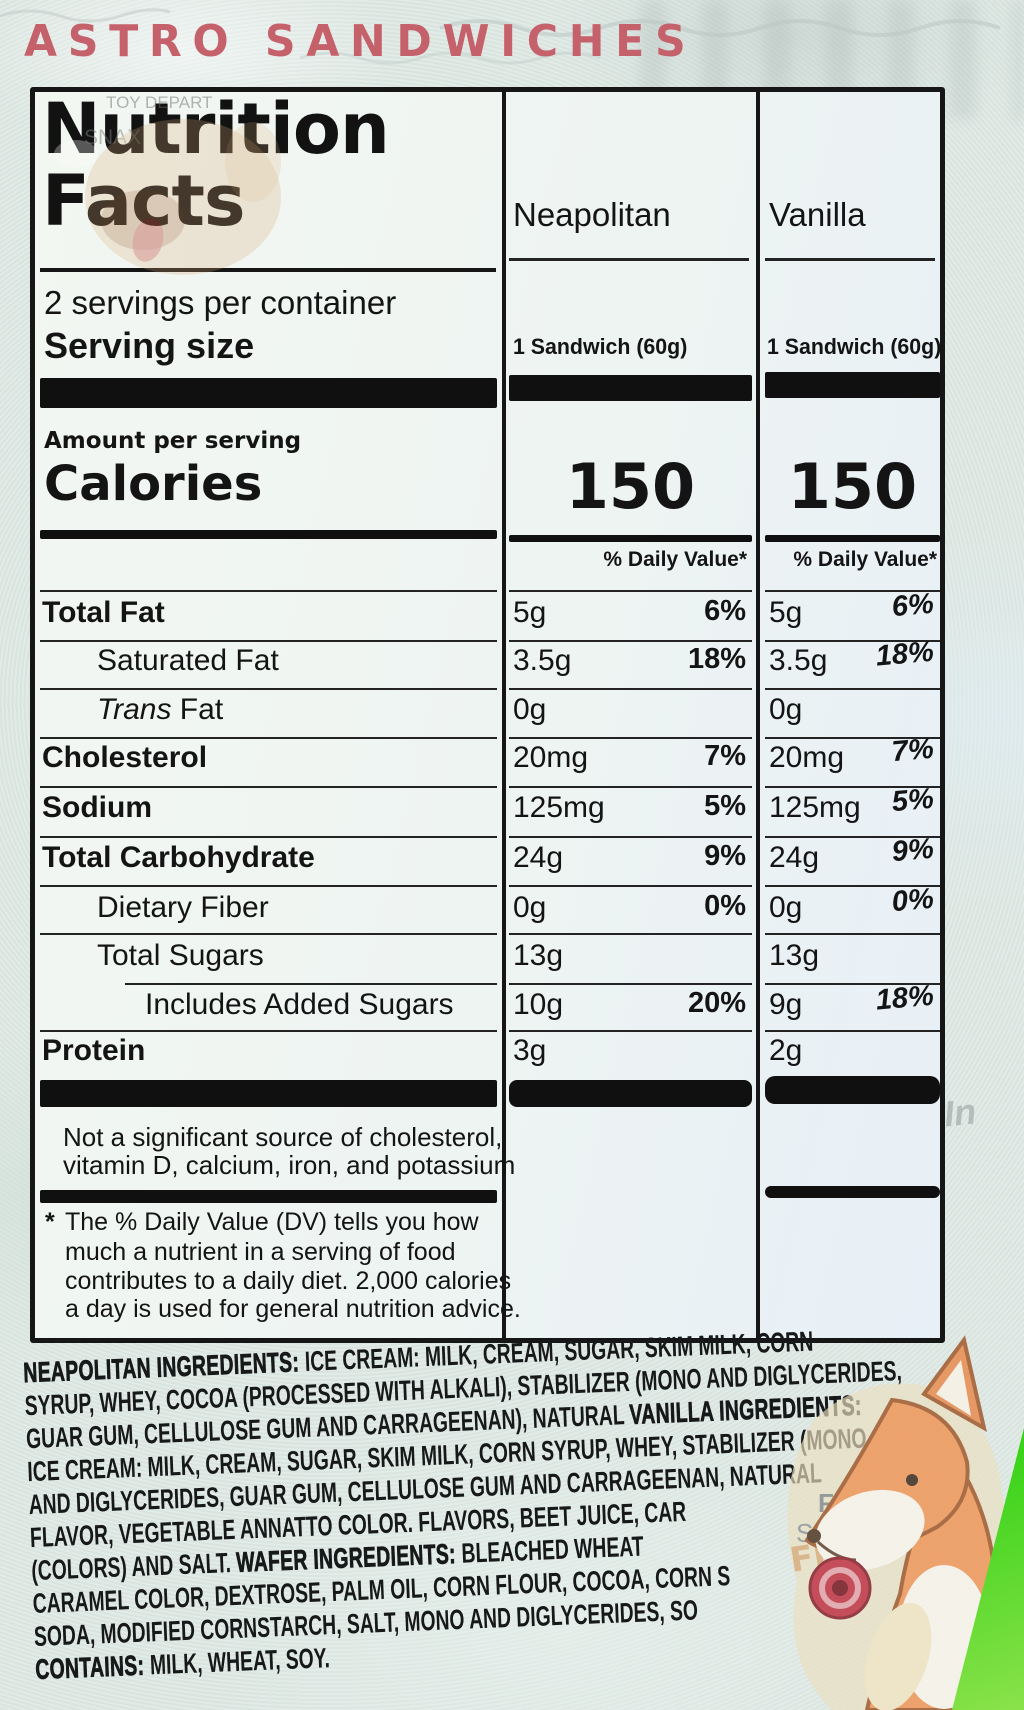 This screenshot has height=1710, width=1024. Describe the element at coordinates (149, 345) in the screenshot. I see `serving-size-label: Serving size` at that location.